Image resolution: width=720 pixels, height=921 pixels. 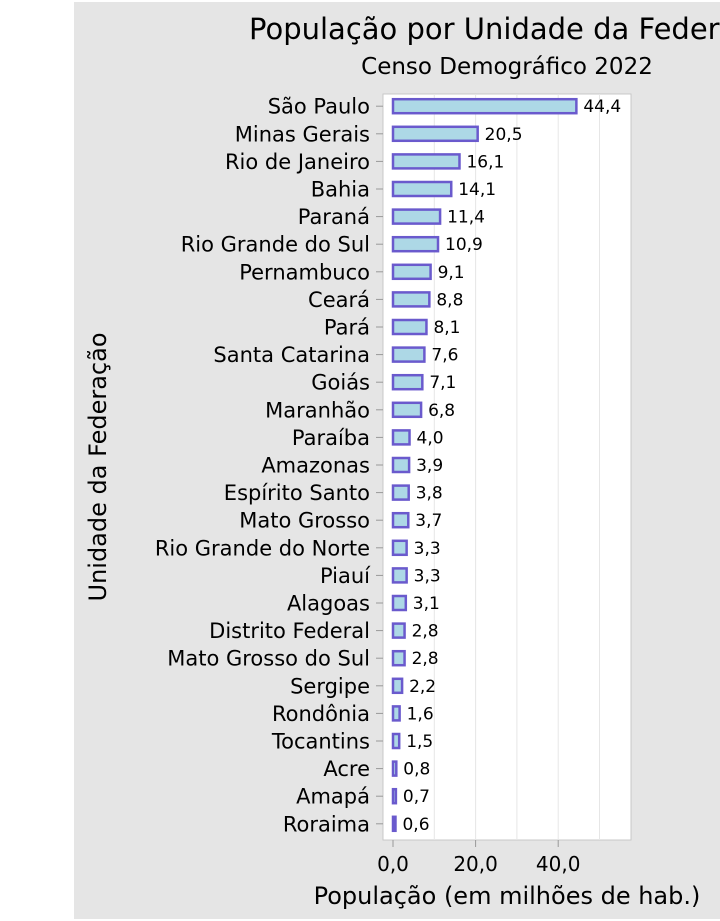 I want to click on value-label: 16,1, so click(x=485, y=162).